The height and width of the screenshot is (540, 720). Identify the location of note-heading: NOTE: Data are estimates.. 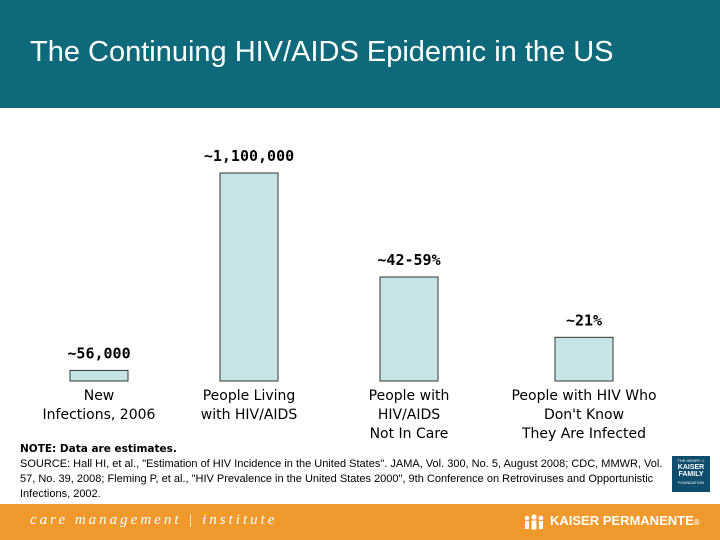
(98, 449).